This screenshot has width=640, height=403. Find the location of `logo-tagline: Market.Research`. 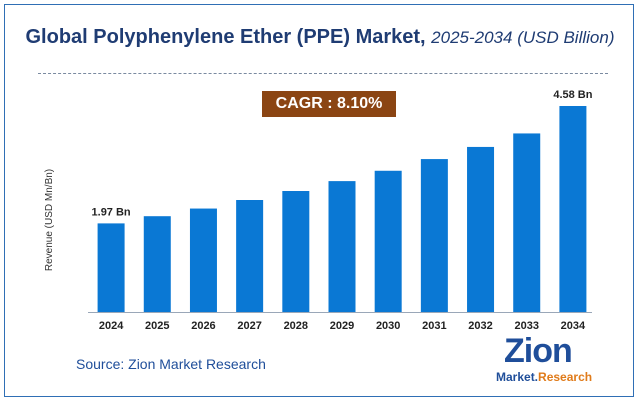

logo-tagline: Market.Research is located at coordinates (544, 377).